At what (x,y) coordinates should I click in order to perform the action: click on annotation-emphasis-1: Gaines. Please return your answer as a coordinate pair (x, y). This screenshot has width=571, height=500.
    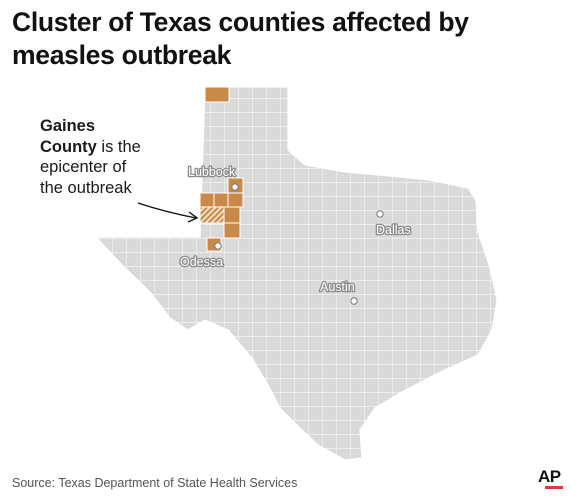
    Looking at the image, I should click on (68, 126).